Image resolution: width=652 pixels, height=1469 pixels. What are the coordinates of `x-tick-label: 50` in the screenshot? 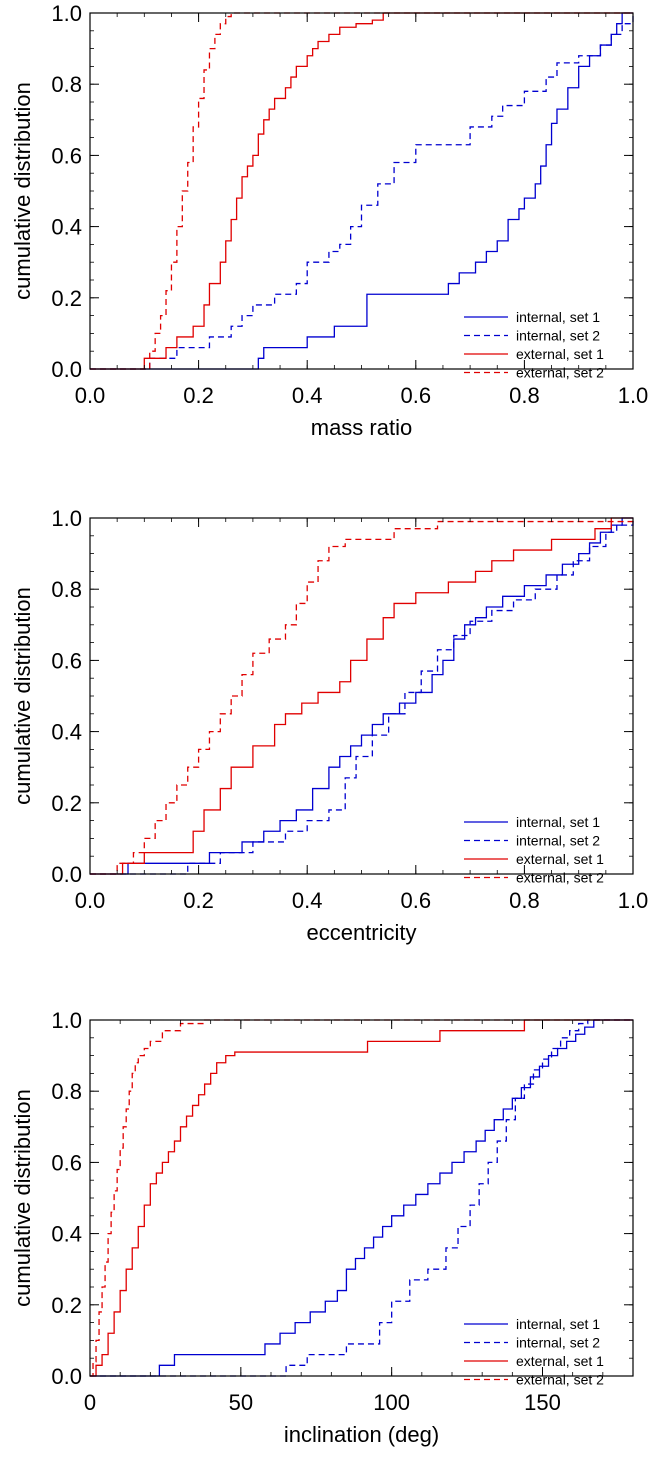 It's located at (241, 1402).